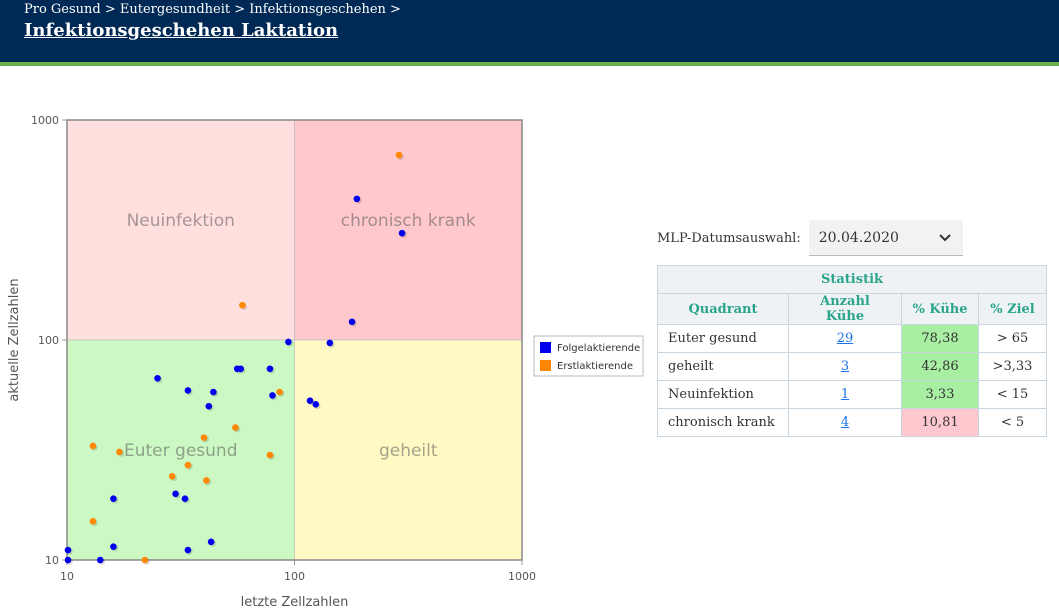 The image size is (1059, 611). I want to click on date-control: MLP-Datumsauswahl: 20.04.2020, so click(810, 238).